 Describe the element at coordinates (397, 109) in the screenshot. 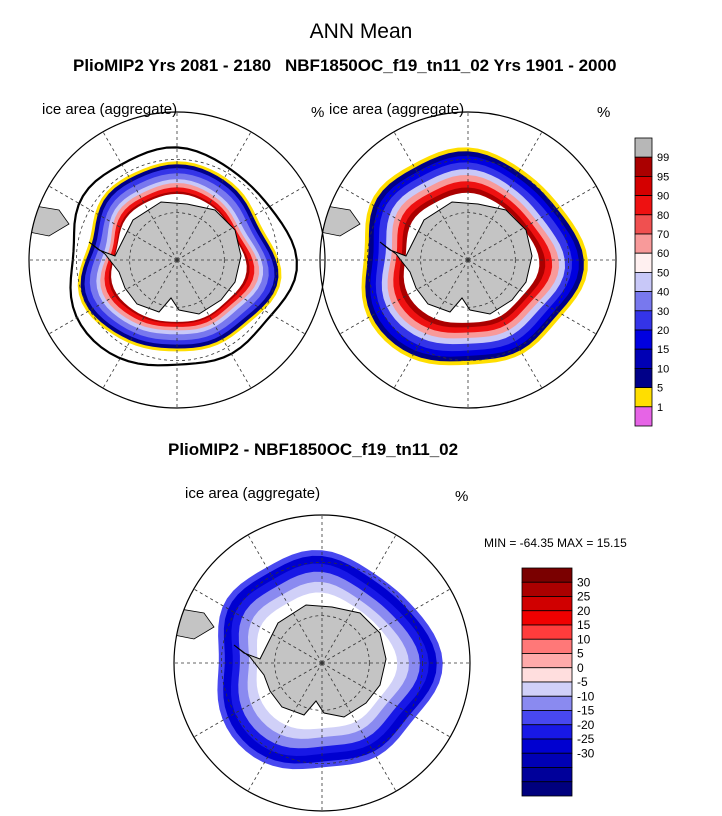

I see `right-variable-label: ice area (aggregate)` at that location.